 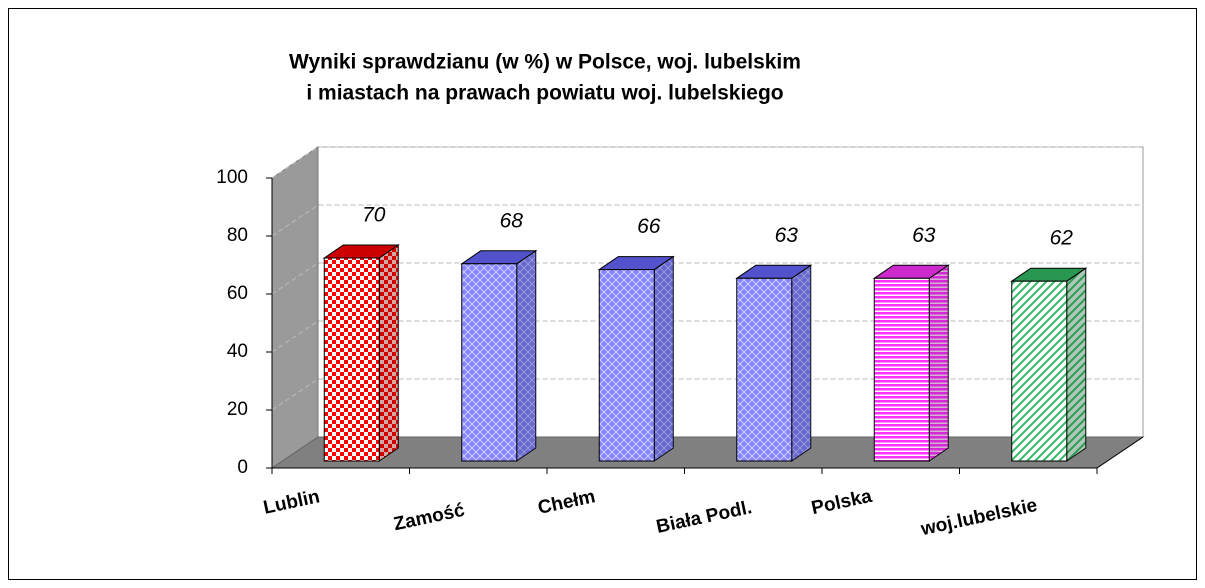 I want to click on data-label: 68, so click(x=512, y=220).